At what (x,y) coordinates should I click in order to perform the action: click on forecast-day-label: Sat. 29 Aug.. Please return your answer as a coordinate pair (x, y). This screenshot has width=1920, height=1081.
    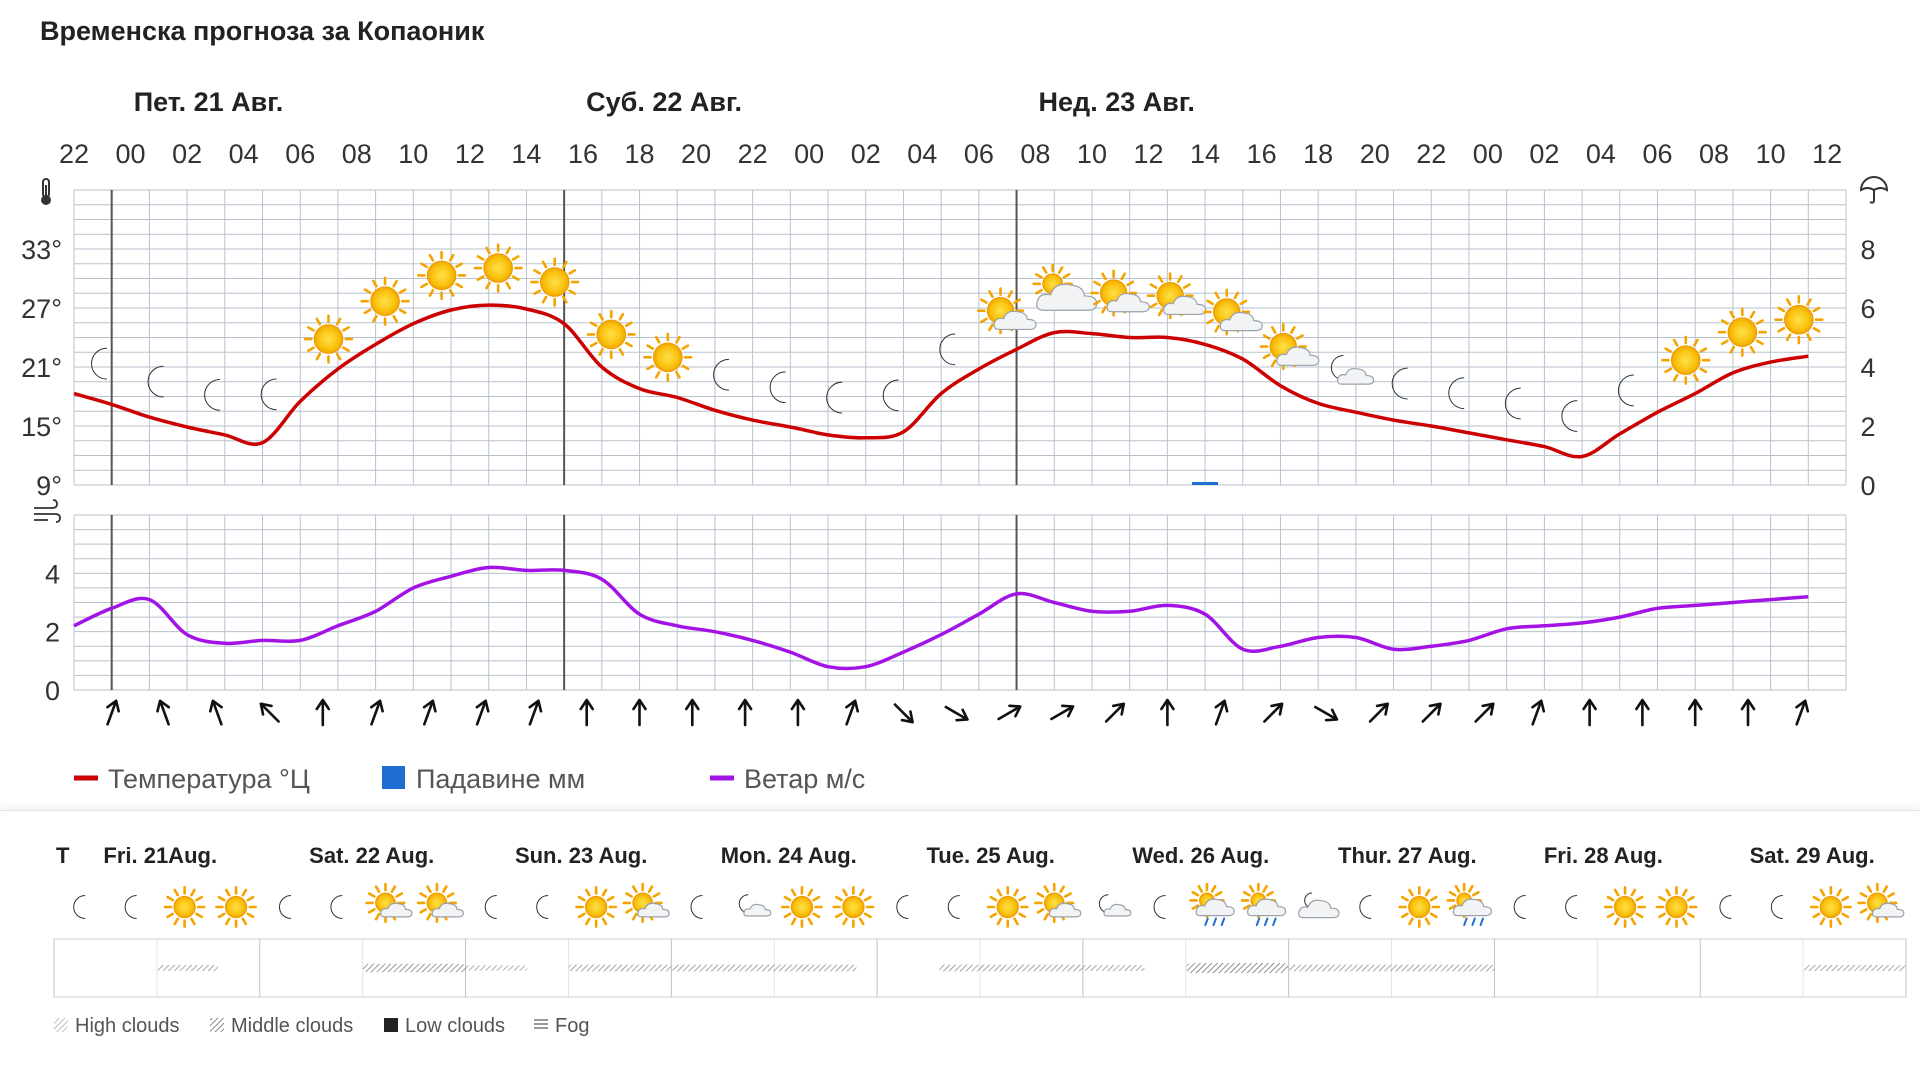
    Looking at the image, I should click on (1812, 855).